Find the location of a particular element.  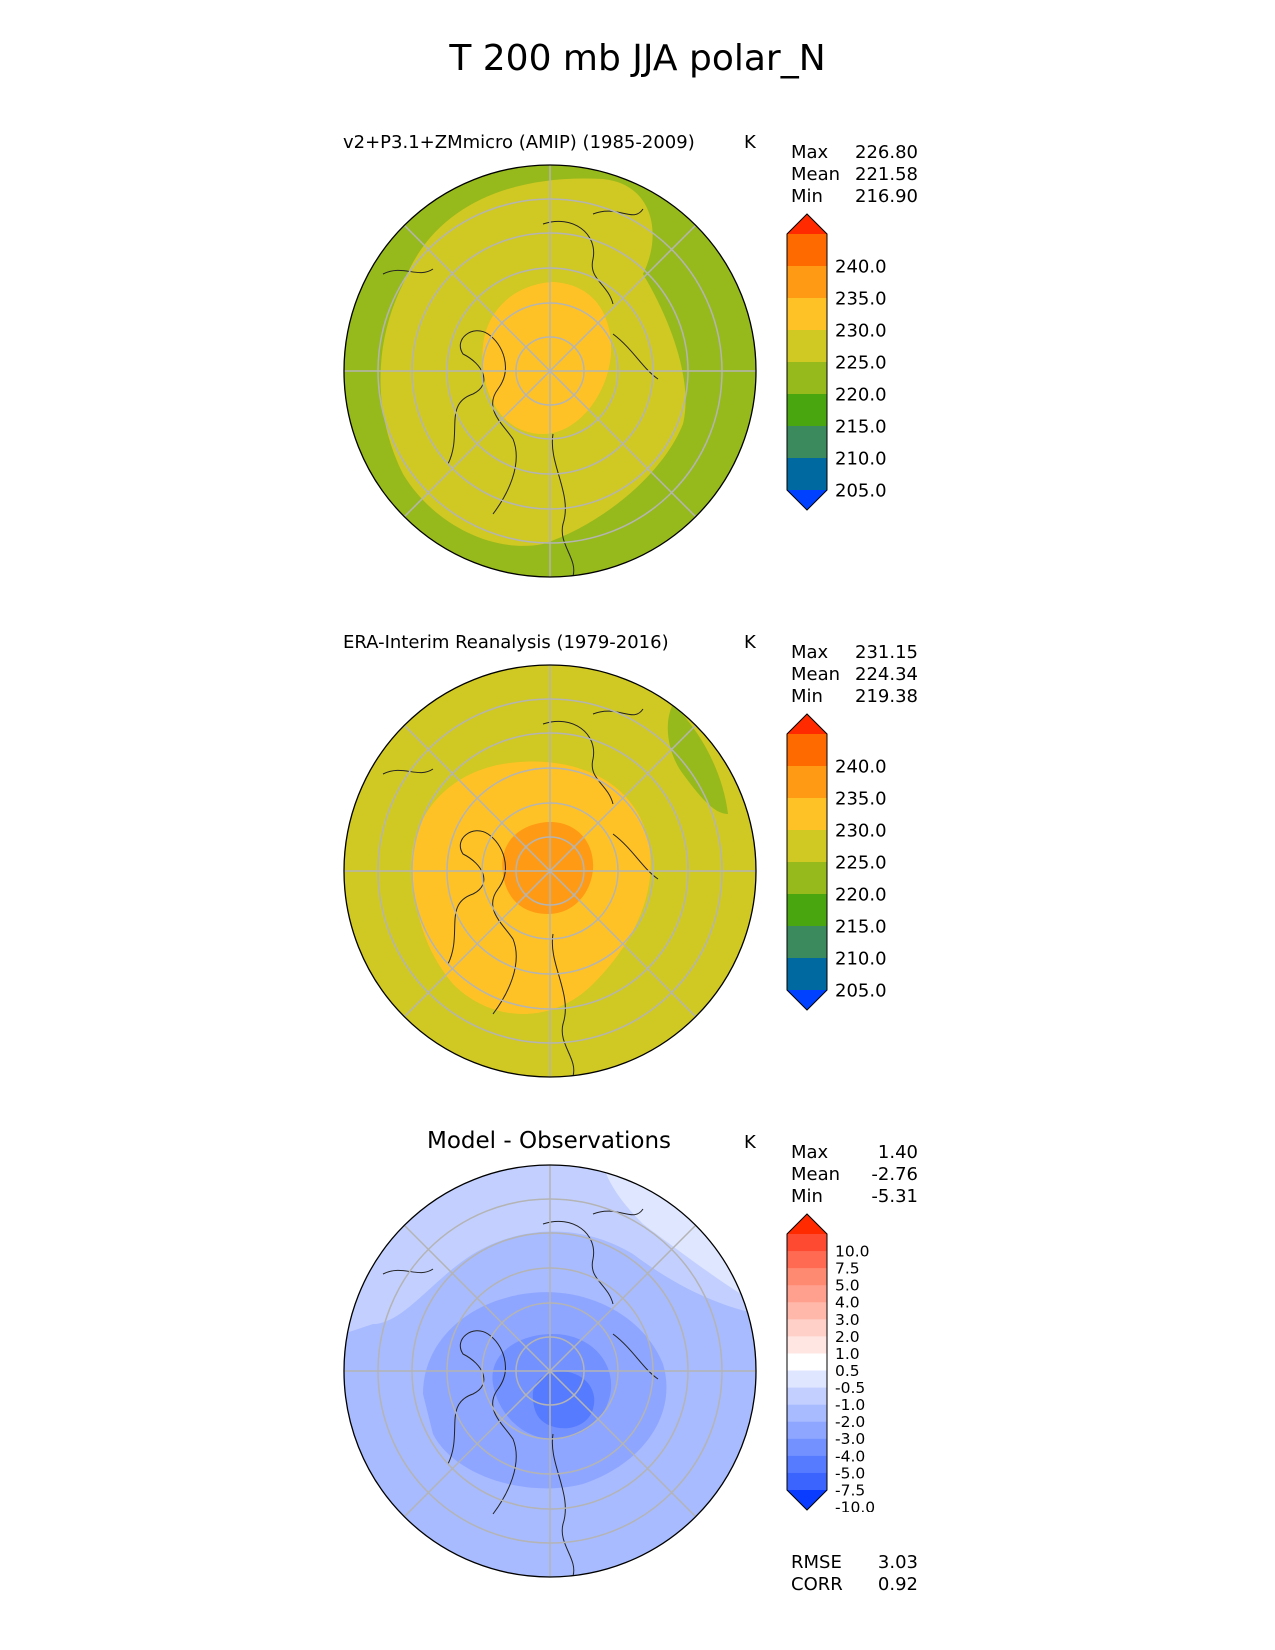

colorbar-tick-label: 5.0 is located at coordinates (847, 1286).